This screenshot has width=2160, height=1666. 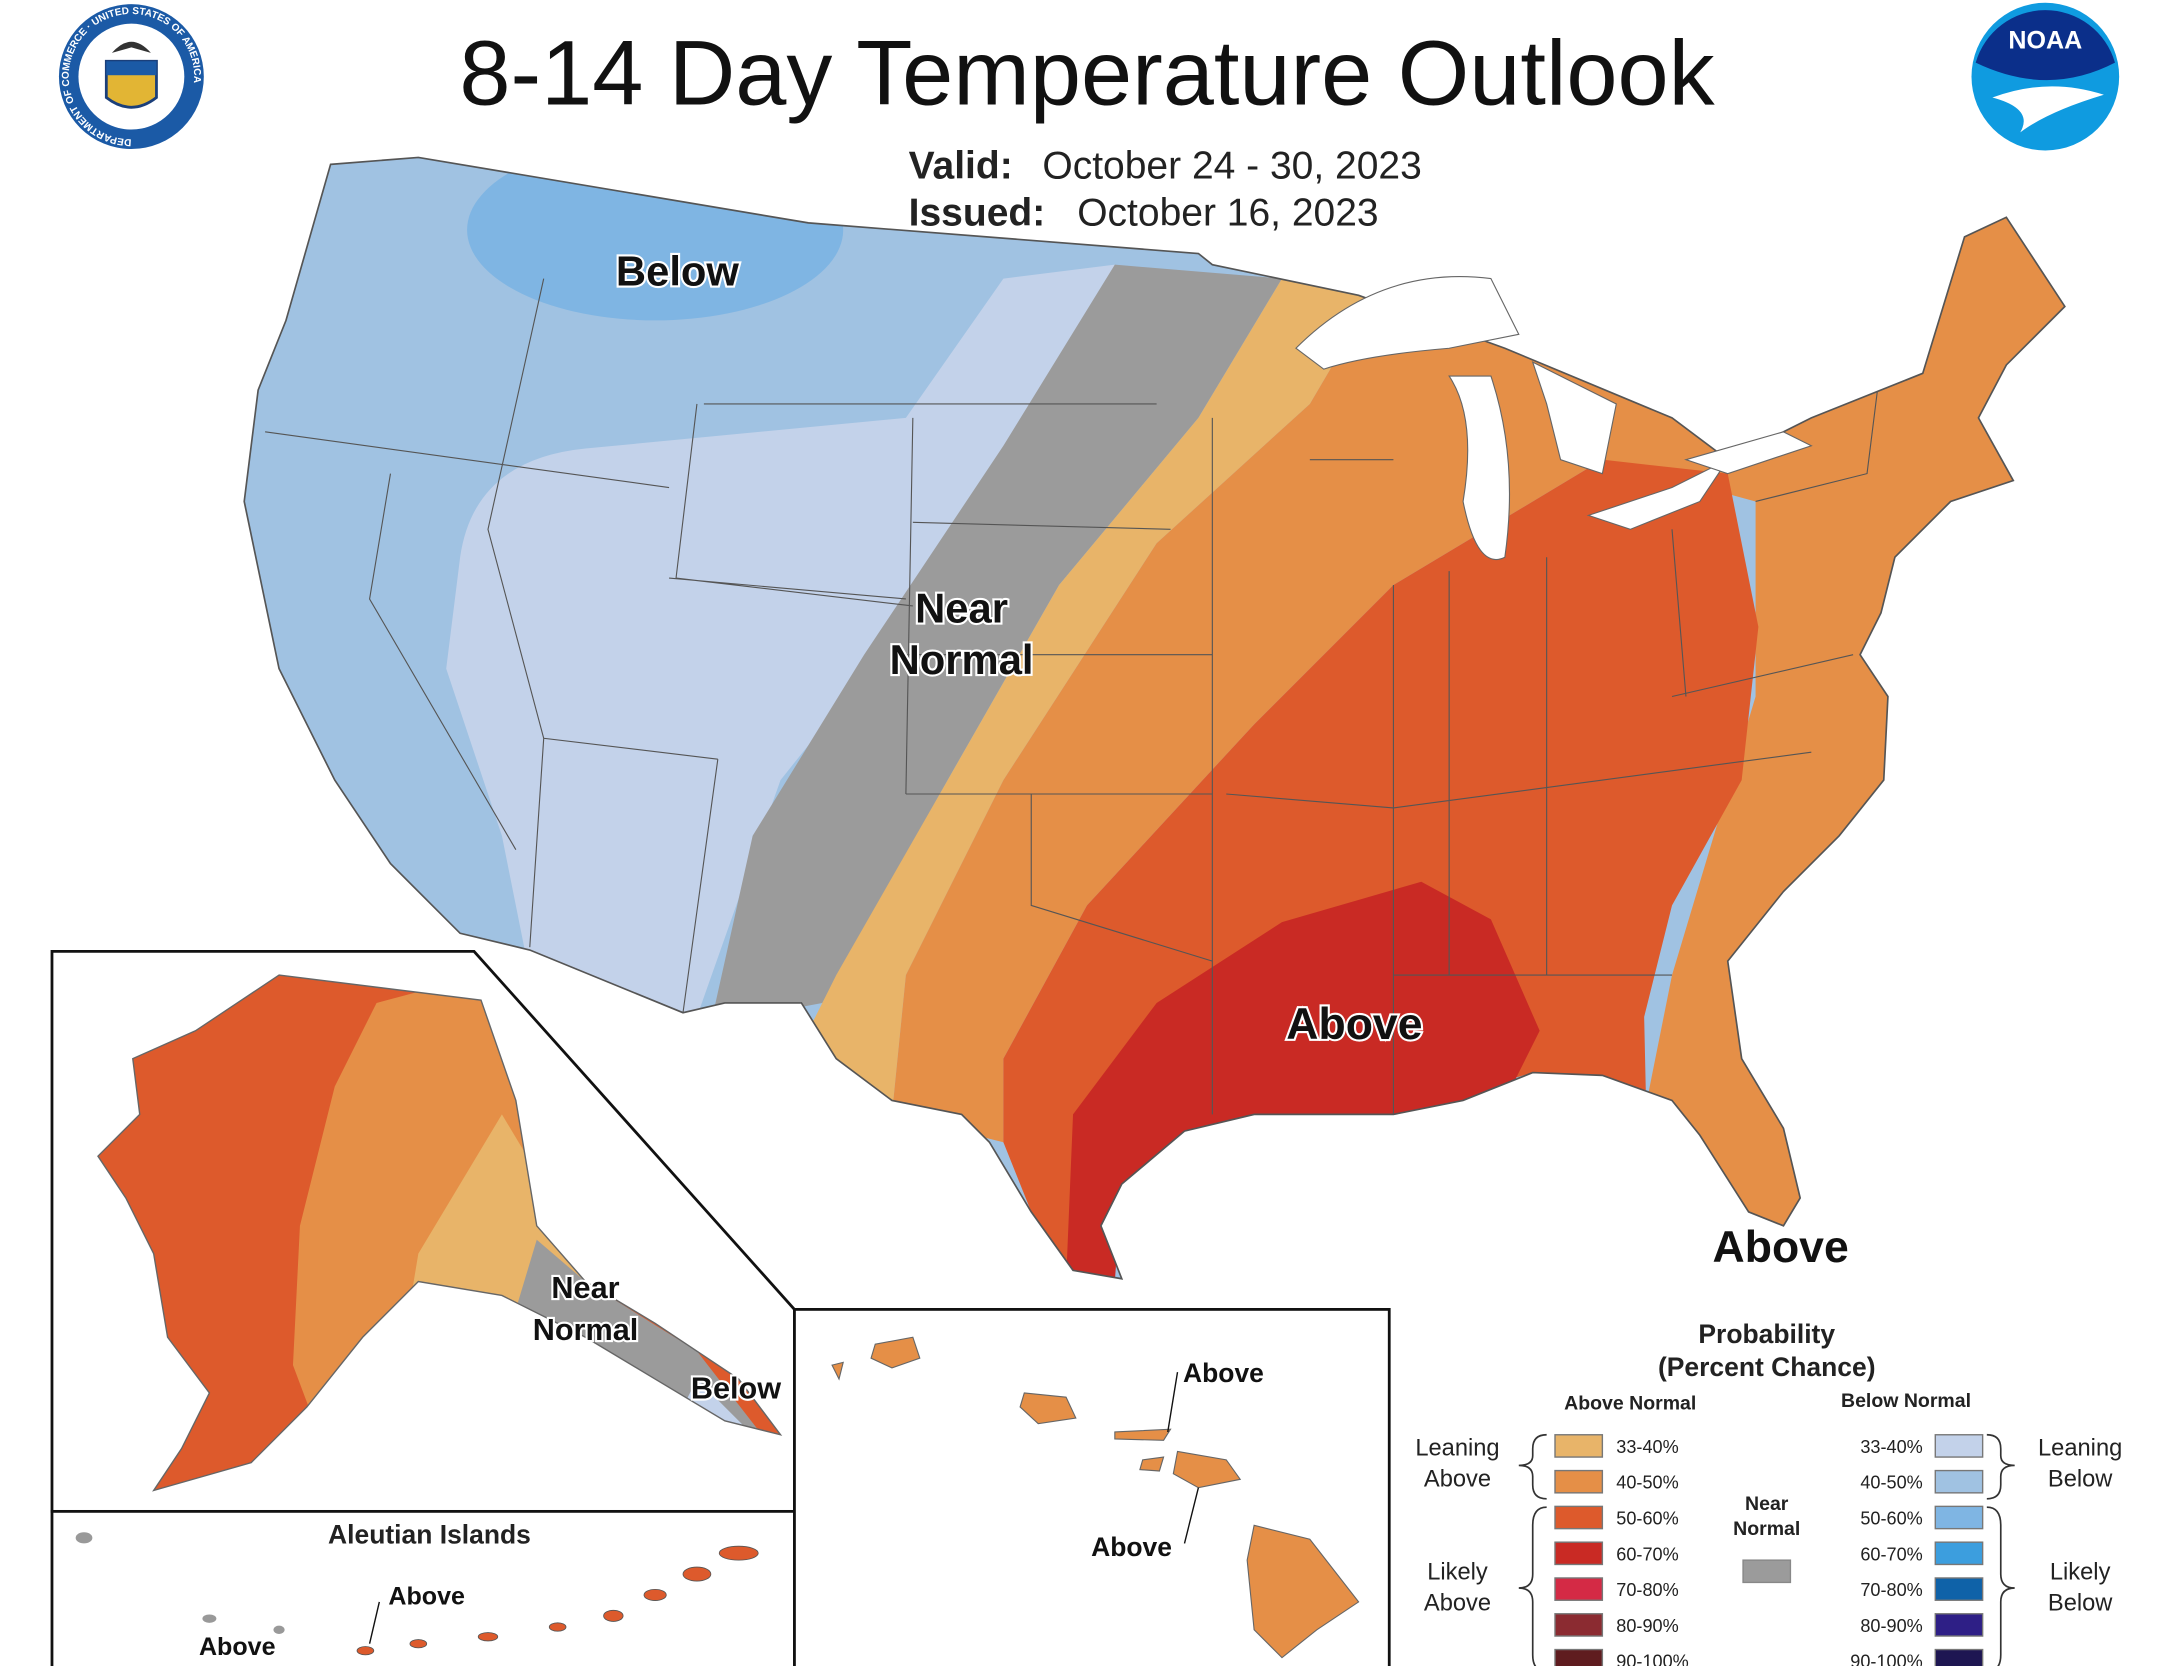 I want to click on label-hawaii-above-2: Above, so click(x=1131, y=1547).